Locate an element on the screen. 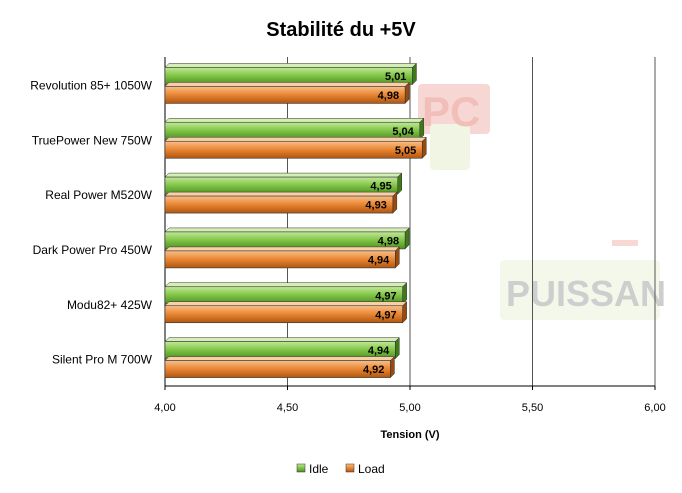  data-label: 4,92 is located at coordinates (373, 370).